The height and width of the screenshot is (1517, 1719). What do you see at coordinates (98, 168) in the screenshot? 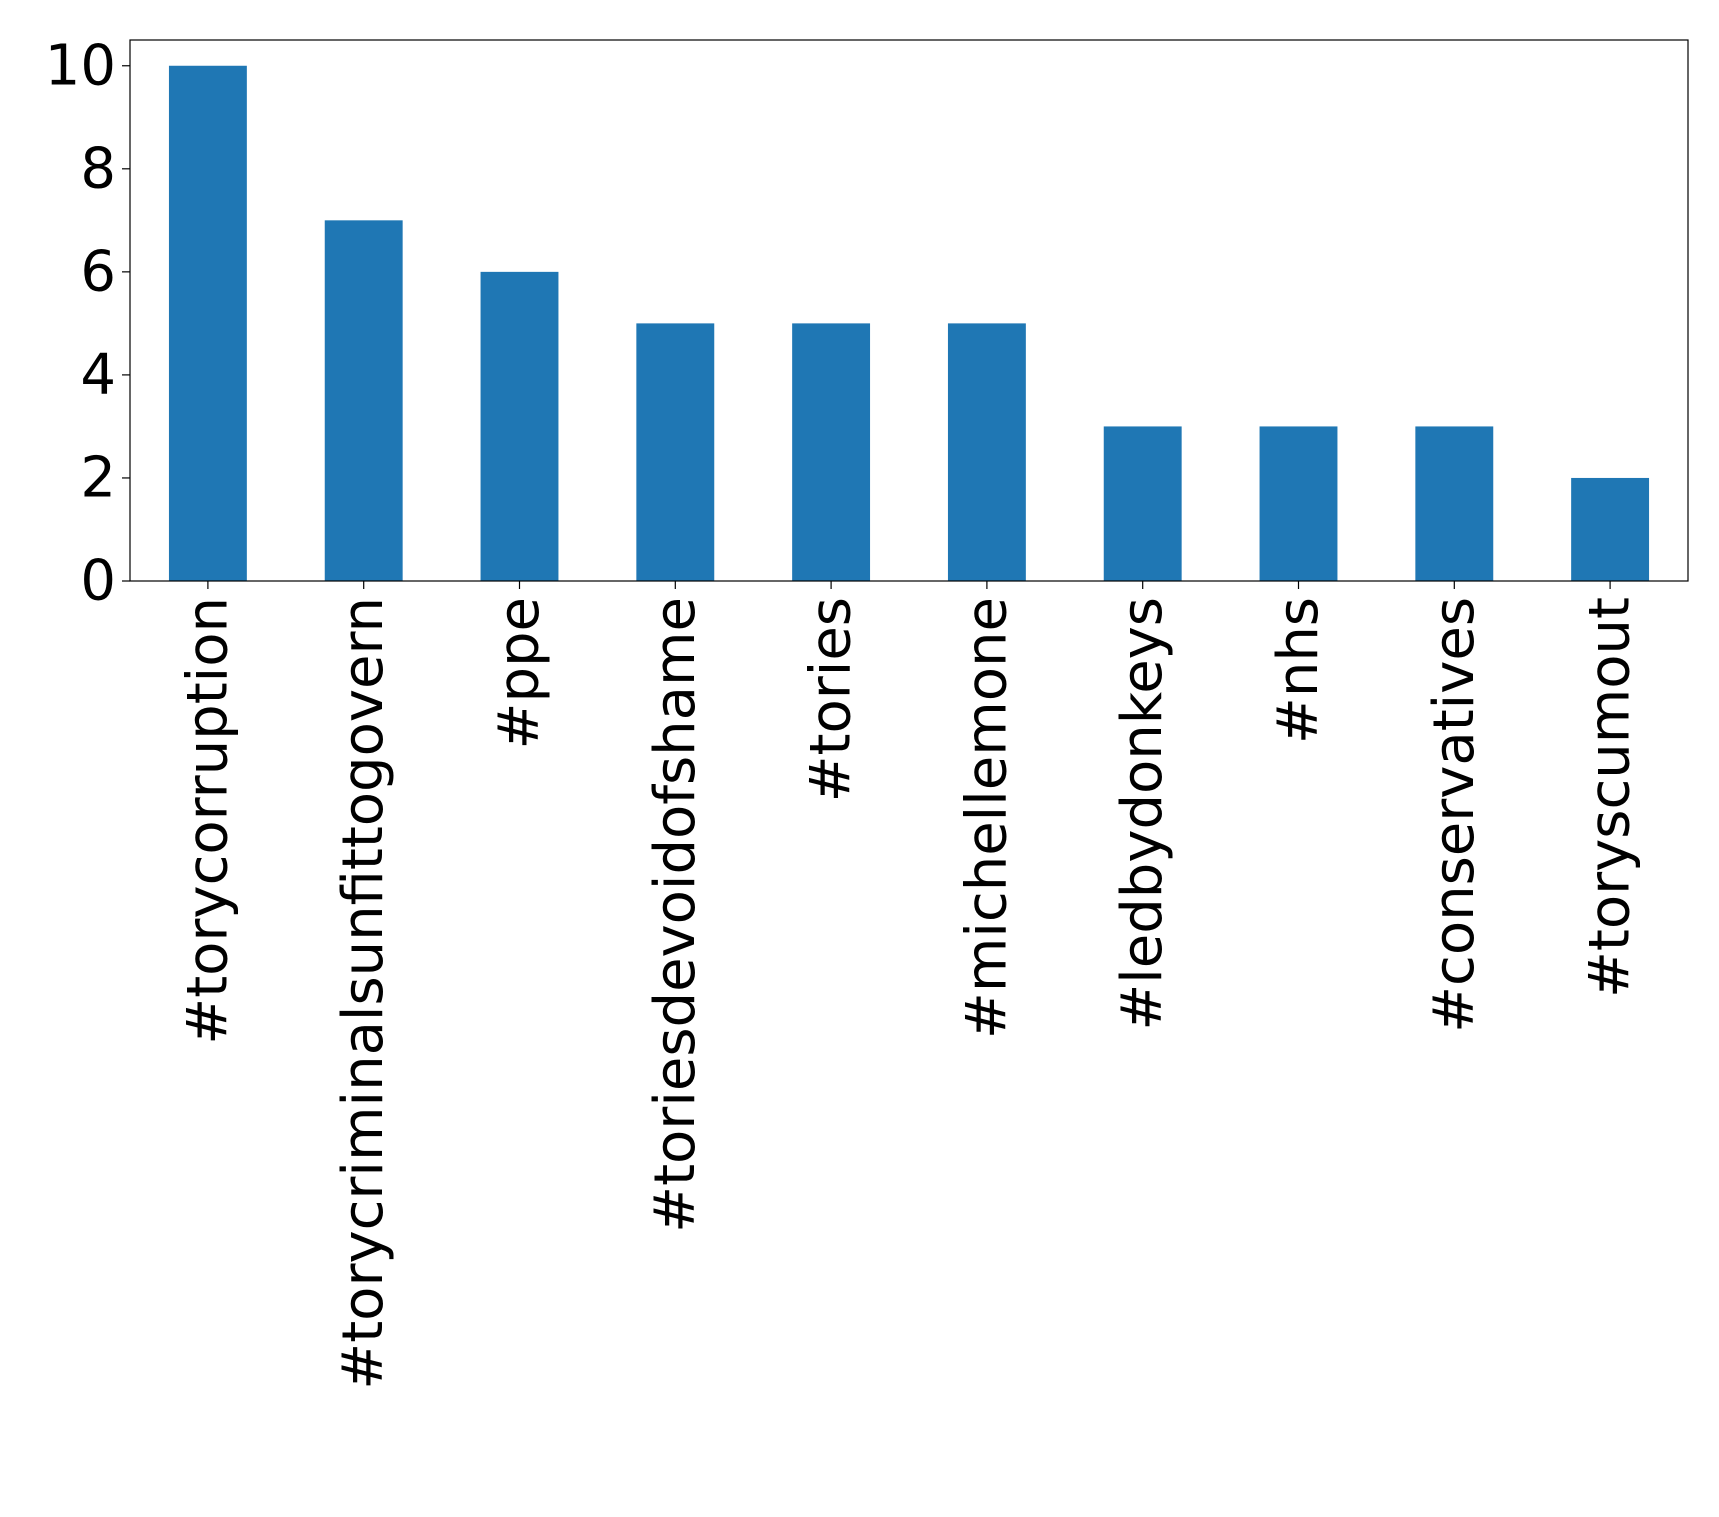
I see `y-tick-label: 8` at bounding box center [98, 168].